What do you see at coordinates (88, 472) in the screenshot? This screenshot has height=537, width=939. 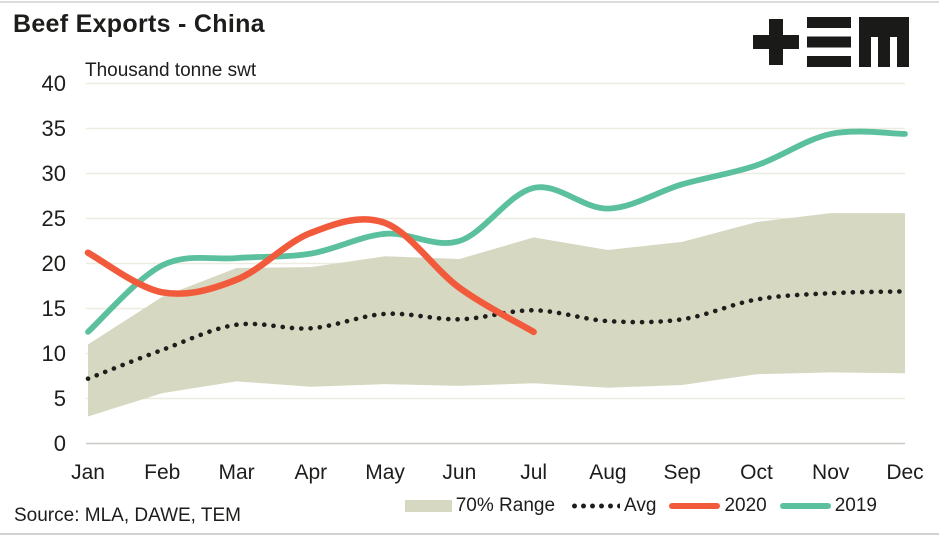 I see `x-tick-label: Jan` at bounding box center [88, 472].